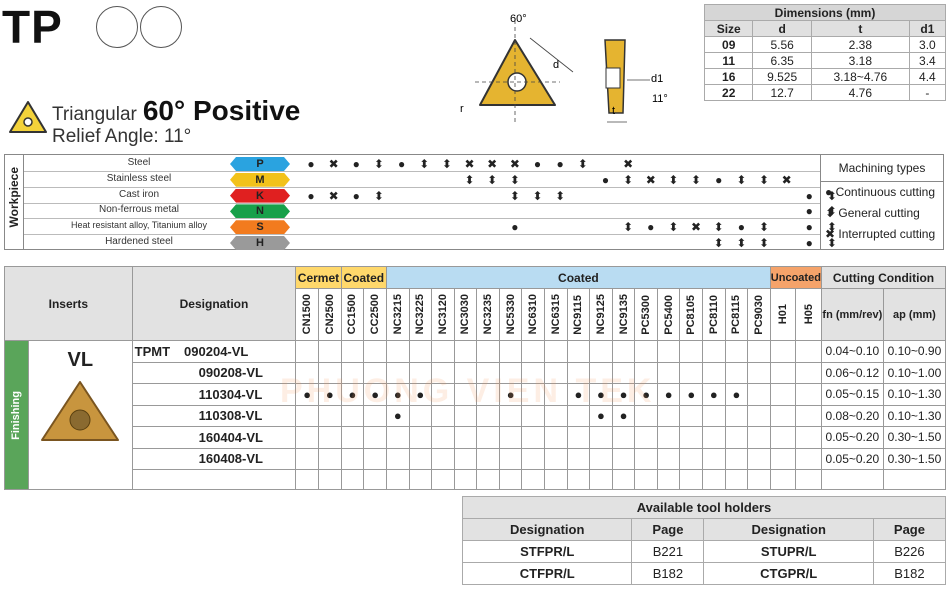 The image size is (950, 590). What do you see at coordinates (795, 277) in the screenshot?
I see `group-uncoated: Uncoated` at bounding box center [795, 277].